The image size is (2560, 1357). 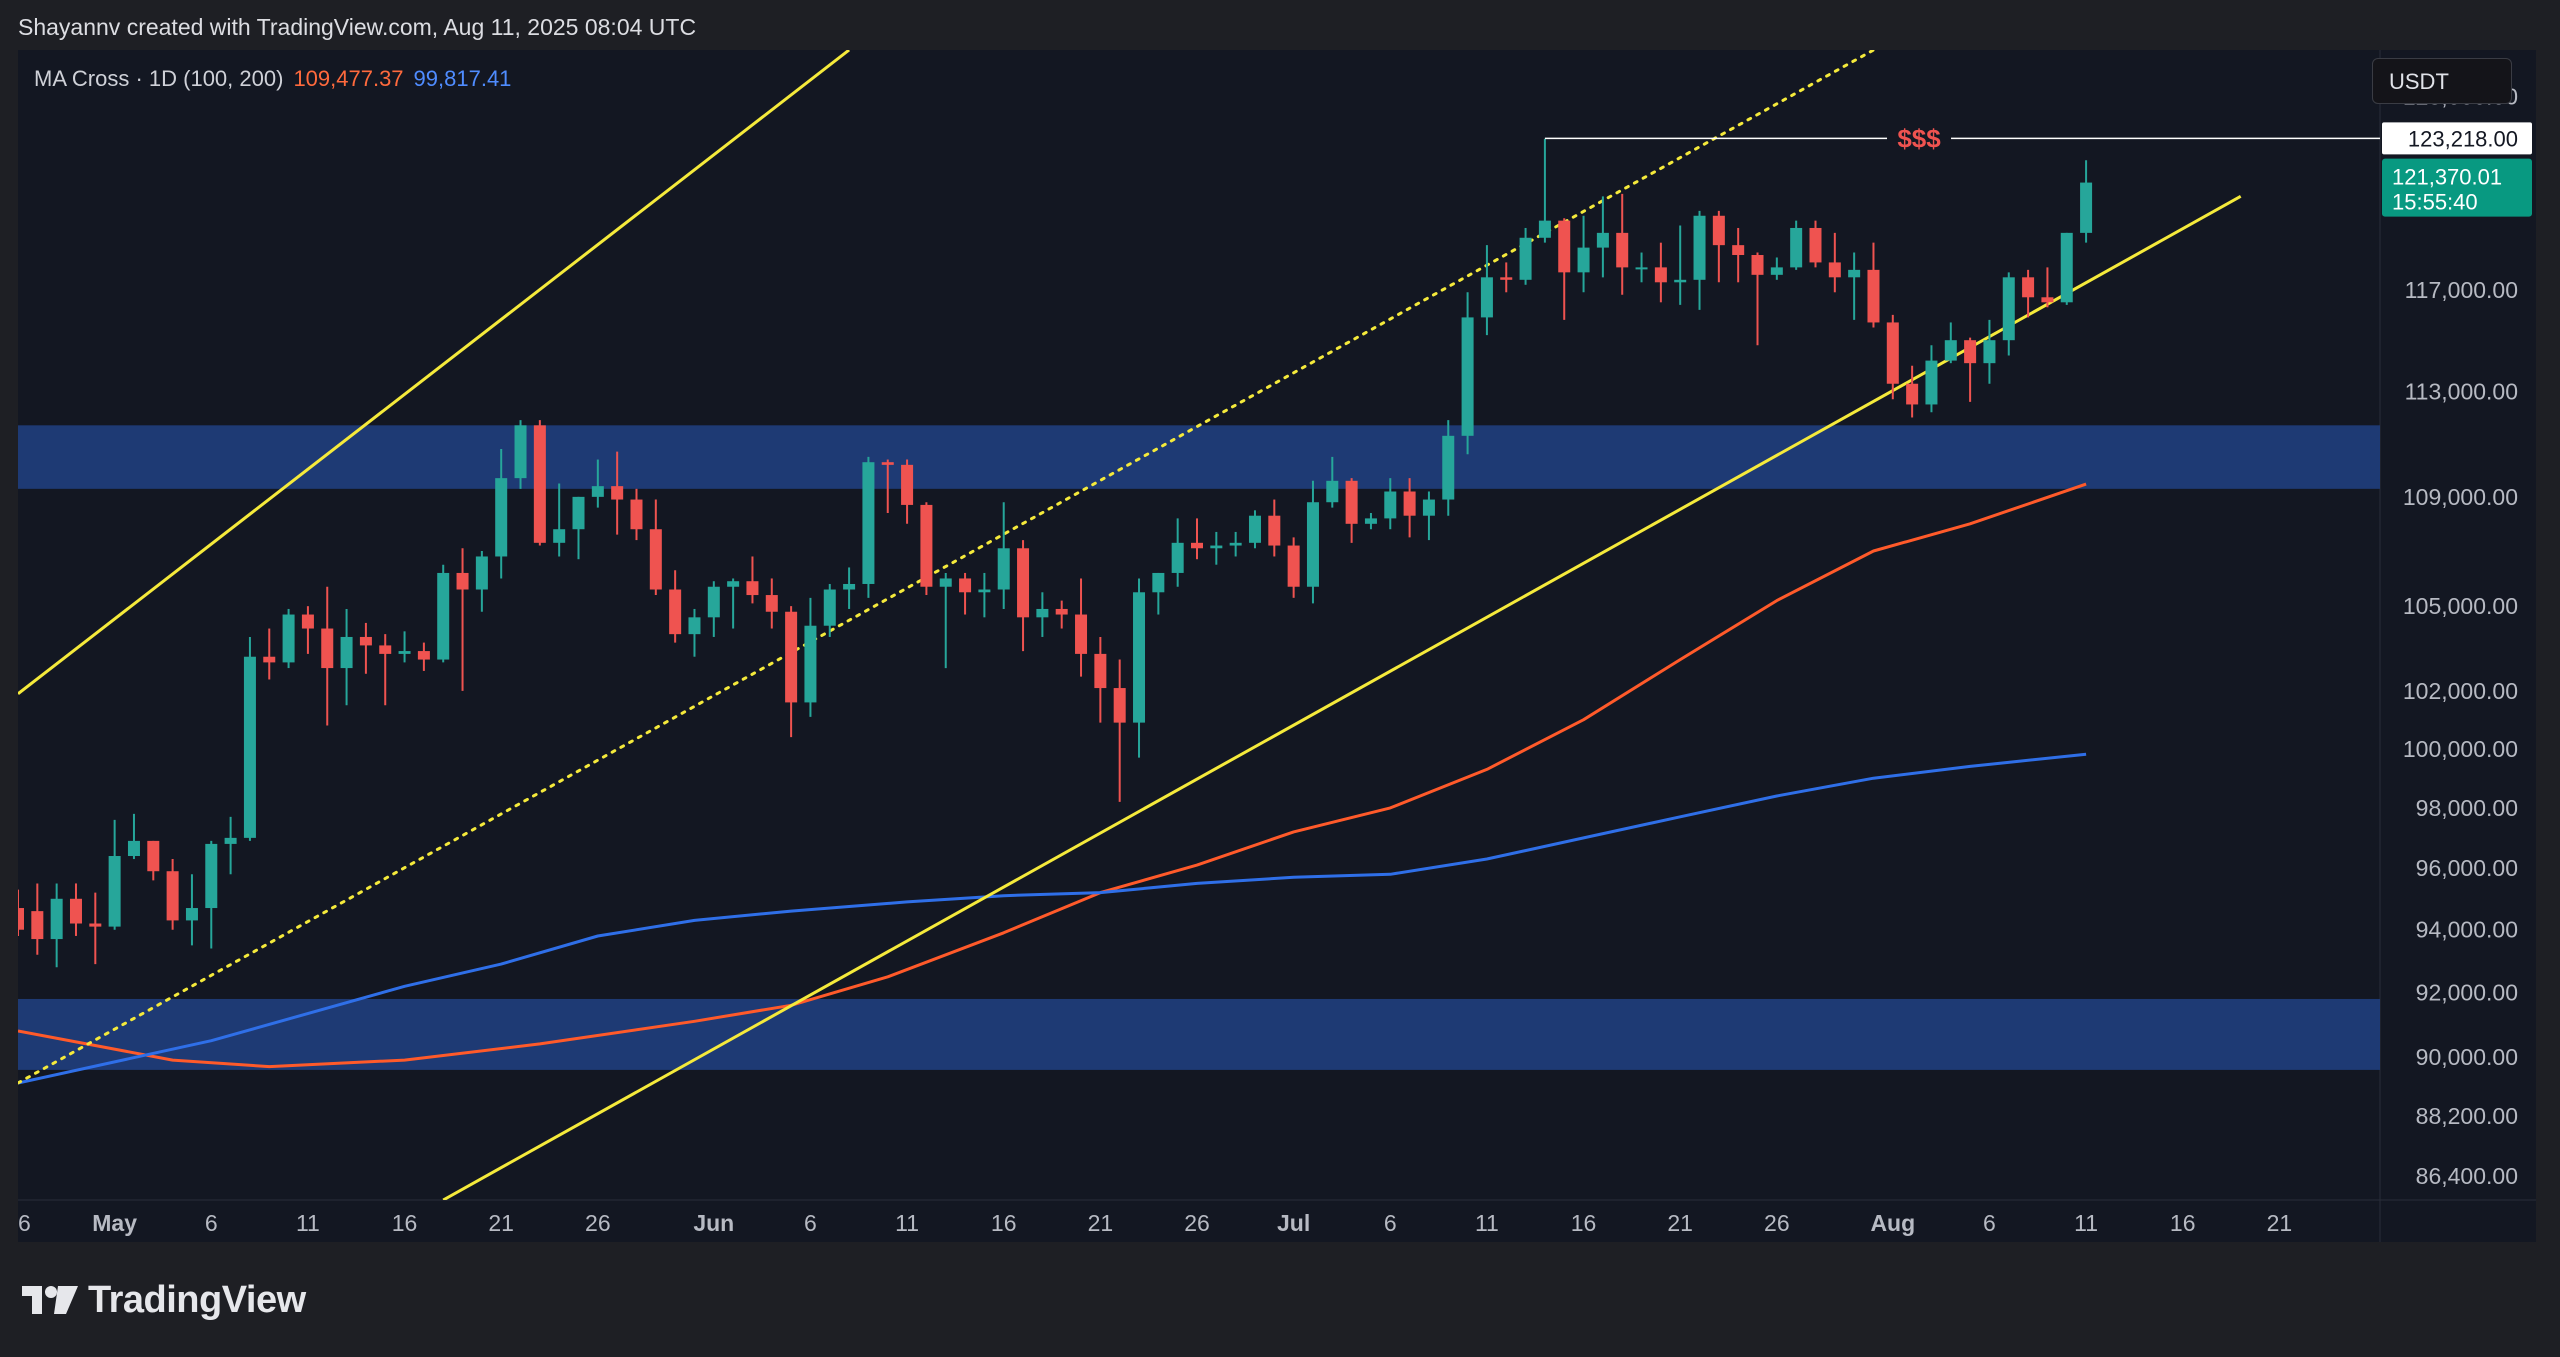 I want to click on price-tick-label: 90,000.00, so click(x=2467, y=1057).